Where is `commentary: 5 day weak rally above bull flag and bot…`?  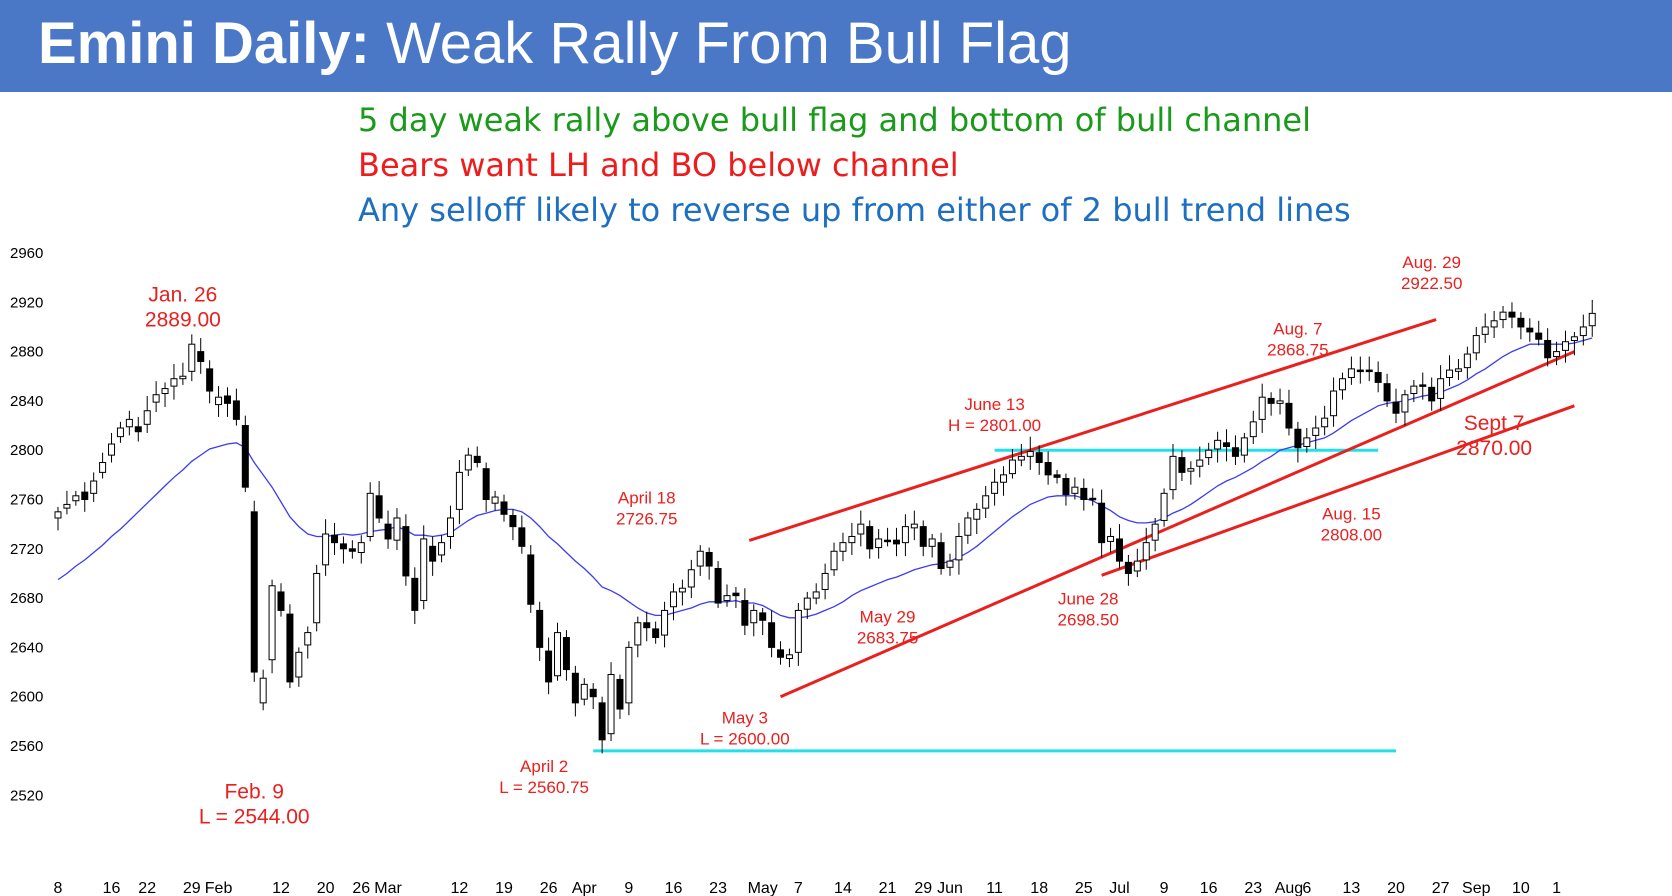 commentary: 5 day weak rally above bull flag and bot… is located at coordinates (854, 165).